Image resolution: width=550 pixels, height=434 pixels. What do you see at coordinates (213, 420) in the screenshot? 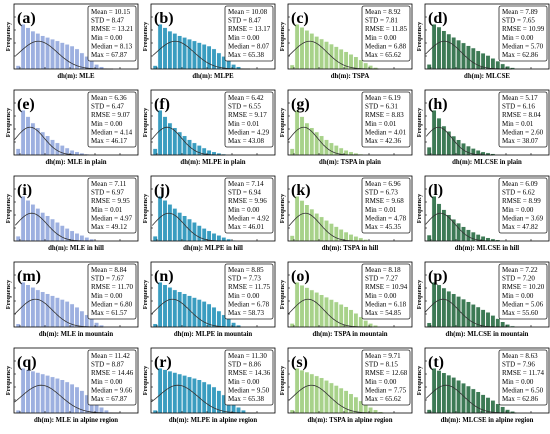
I see `x-axis-label: dh(m): MLPE in alpine region` at bounding box center [213, 420].